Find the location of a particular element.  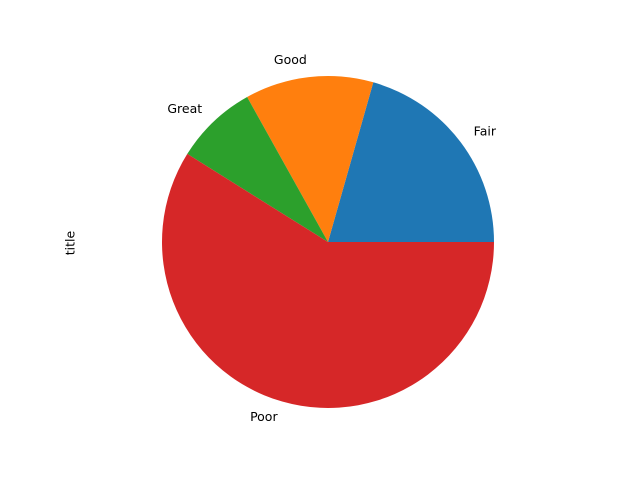

pie-slice-good is located at coordinates (310, 158).